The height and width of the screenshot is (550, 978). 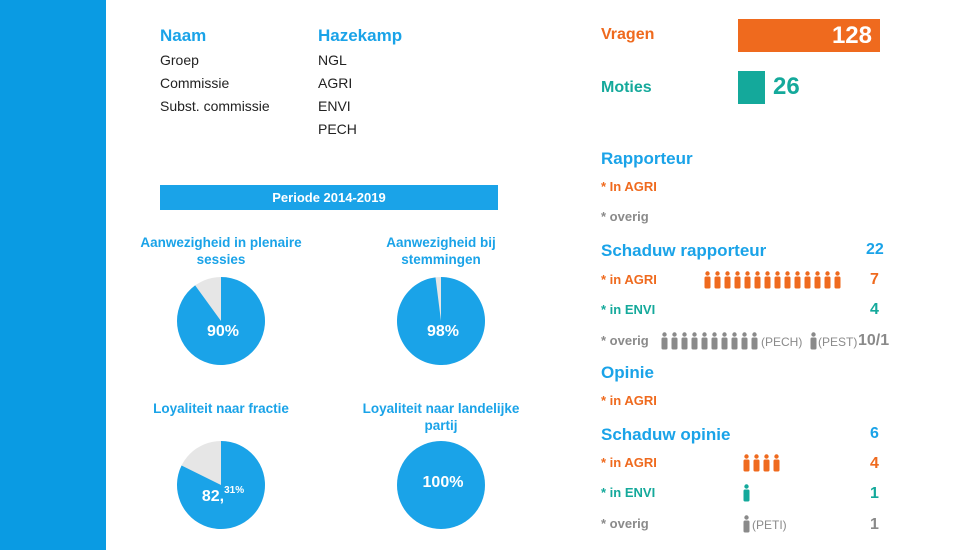 I want to click on pie-chart-stemmingen, so click(x=441, y=321).